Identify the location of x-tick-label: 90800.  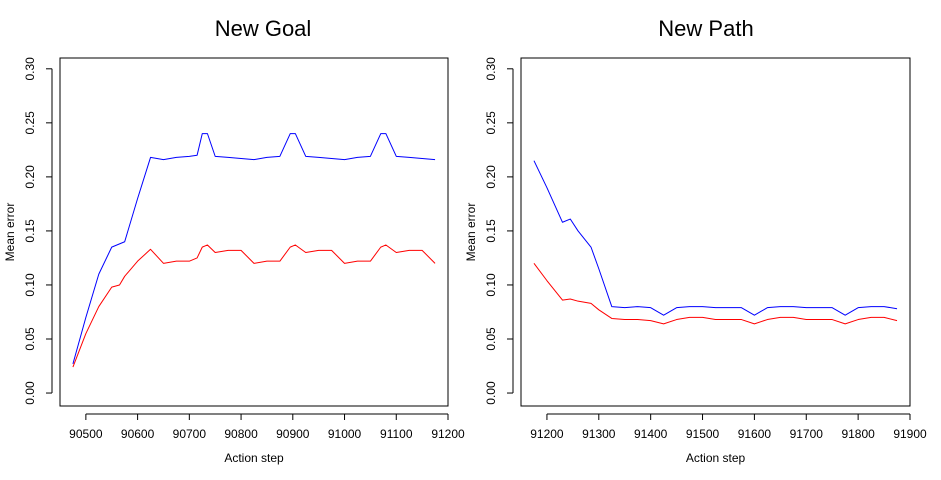
(241, 434).